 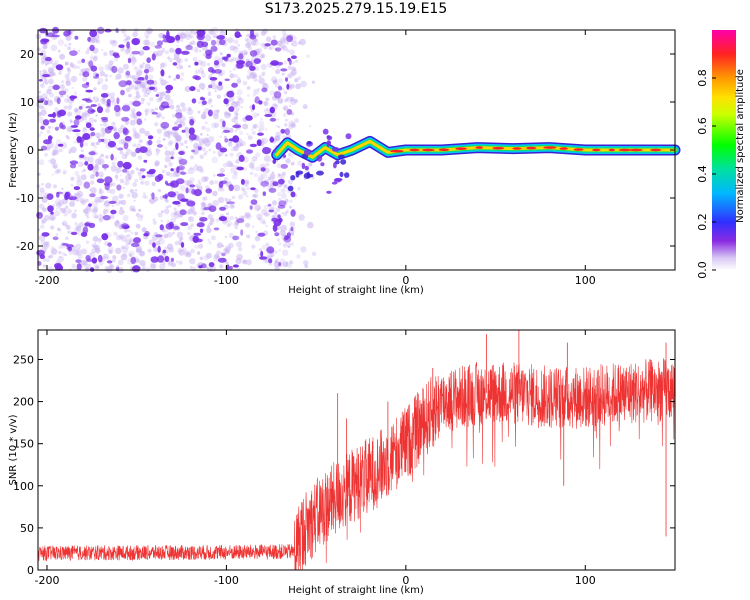 I want to click on spectrogram-x-tick-label: -200, so click(x=46, y=280).